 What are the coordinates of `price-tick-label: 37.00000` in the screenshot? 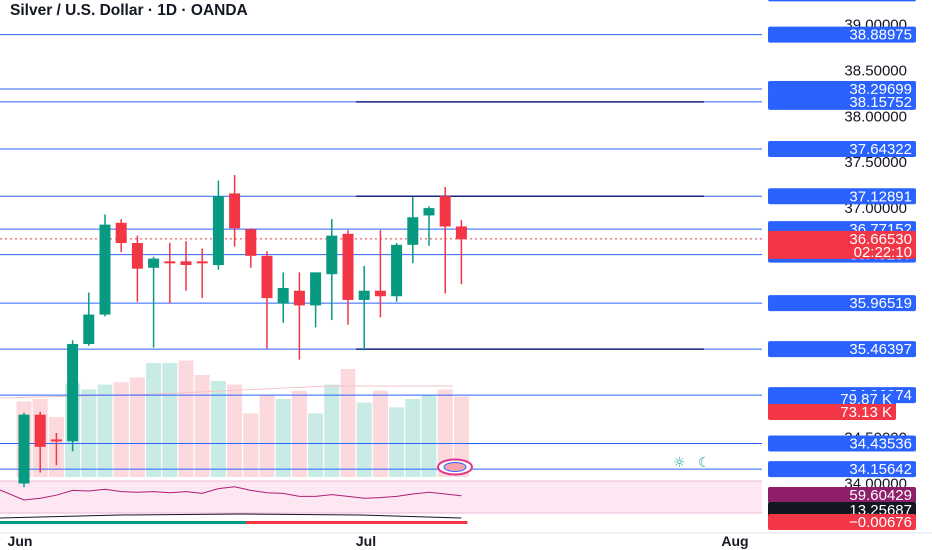 It's located at (875, 208).